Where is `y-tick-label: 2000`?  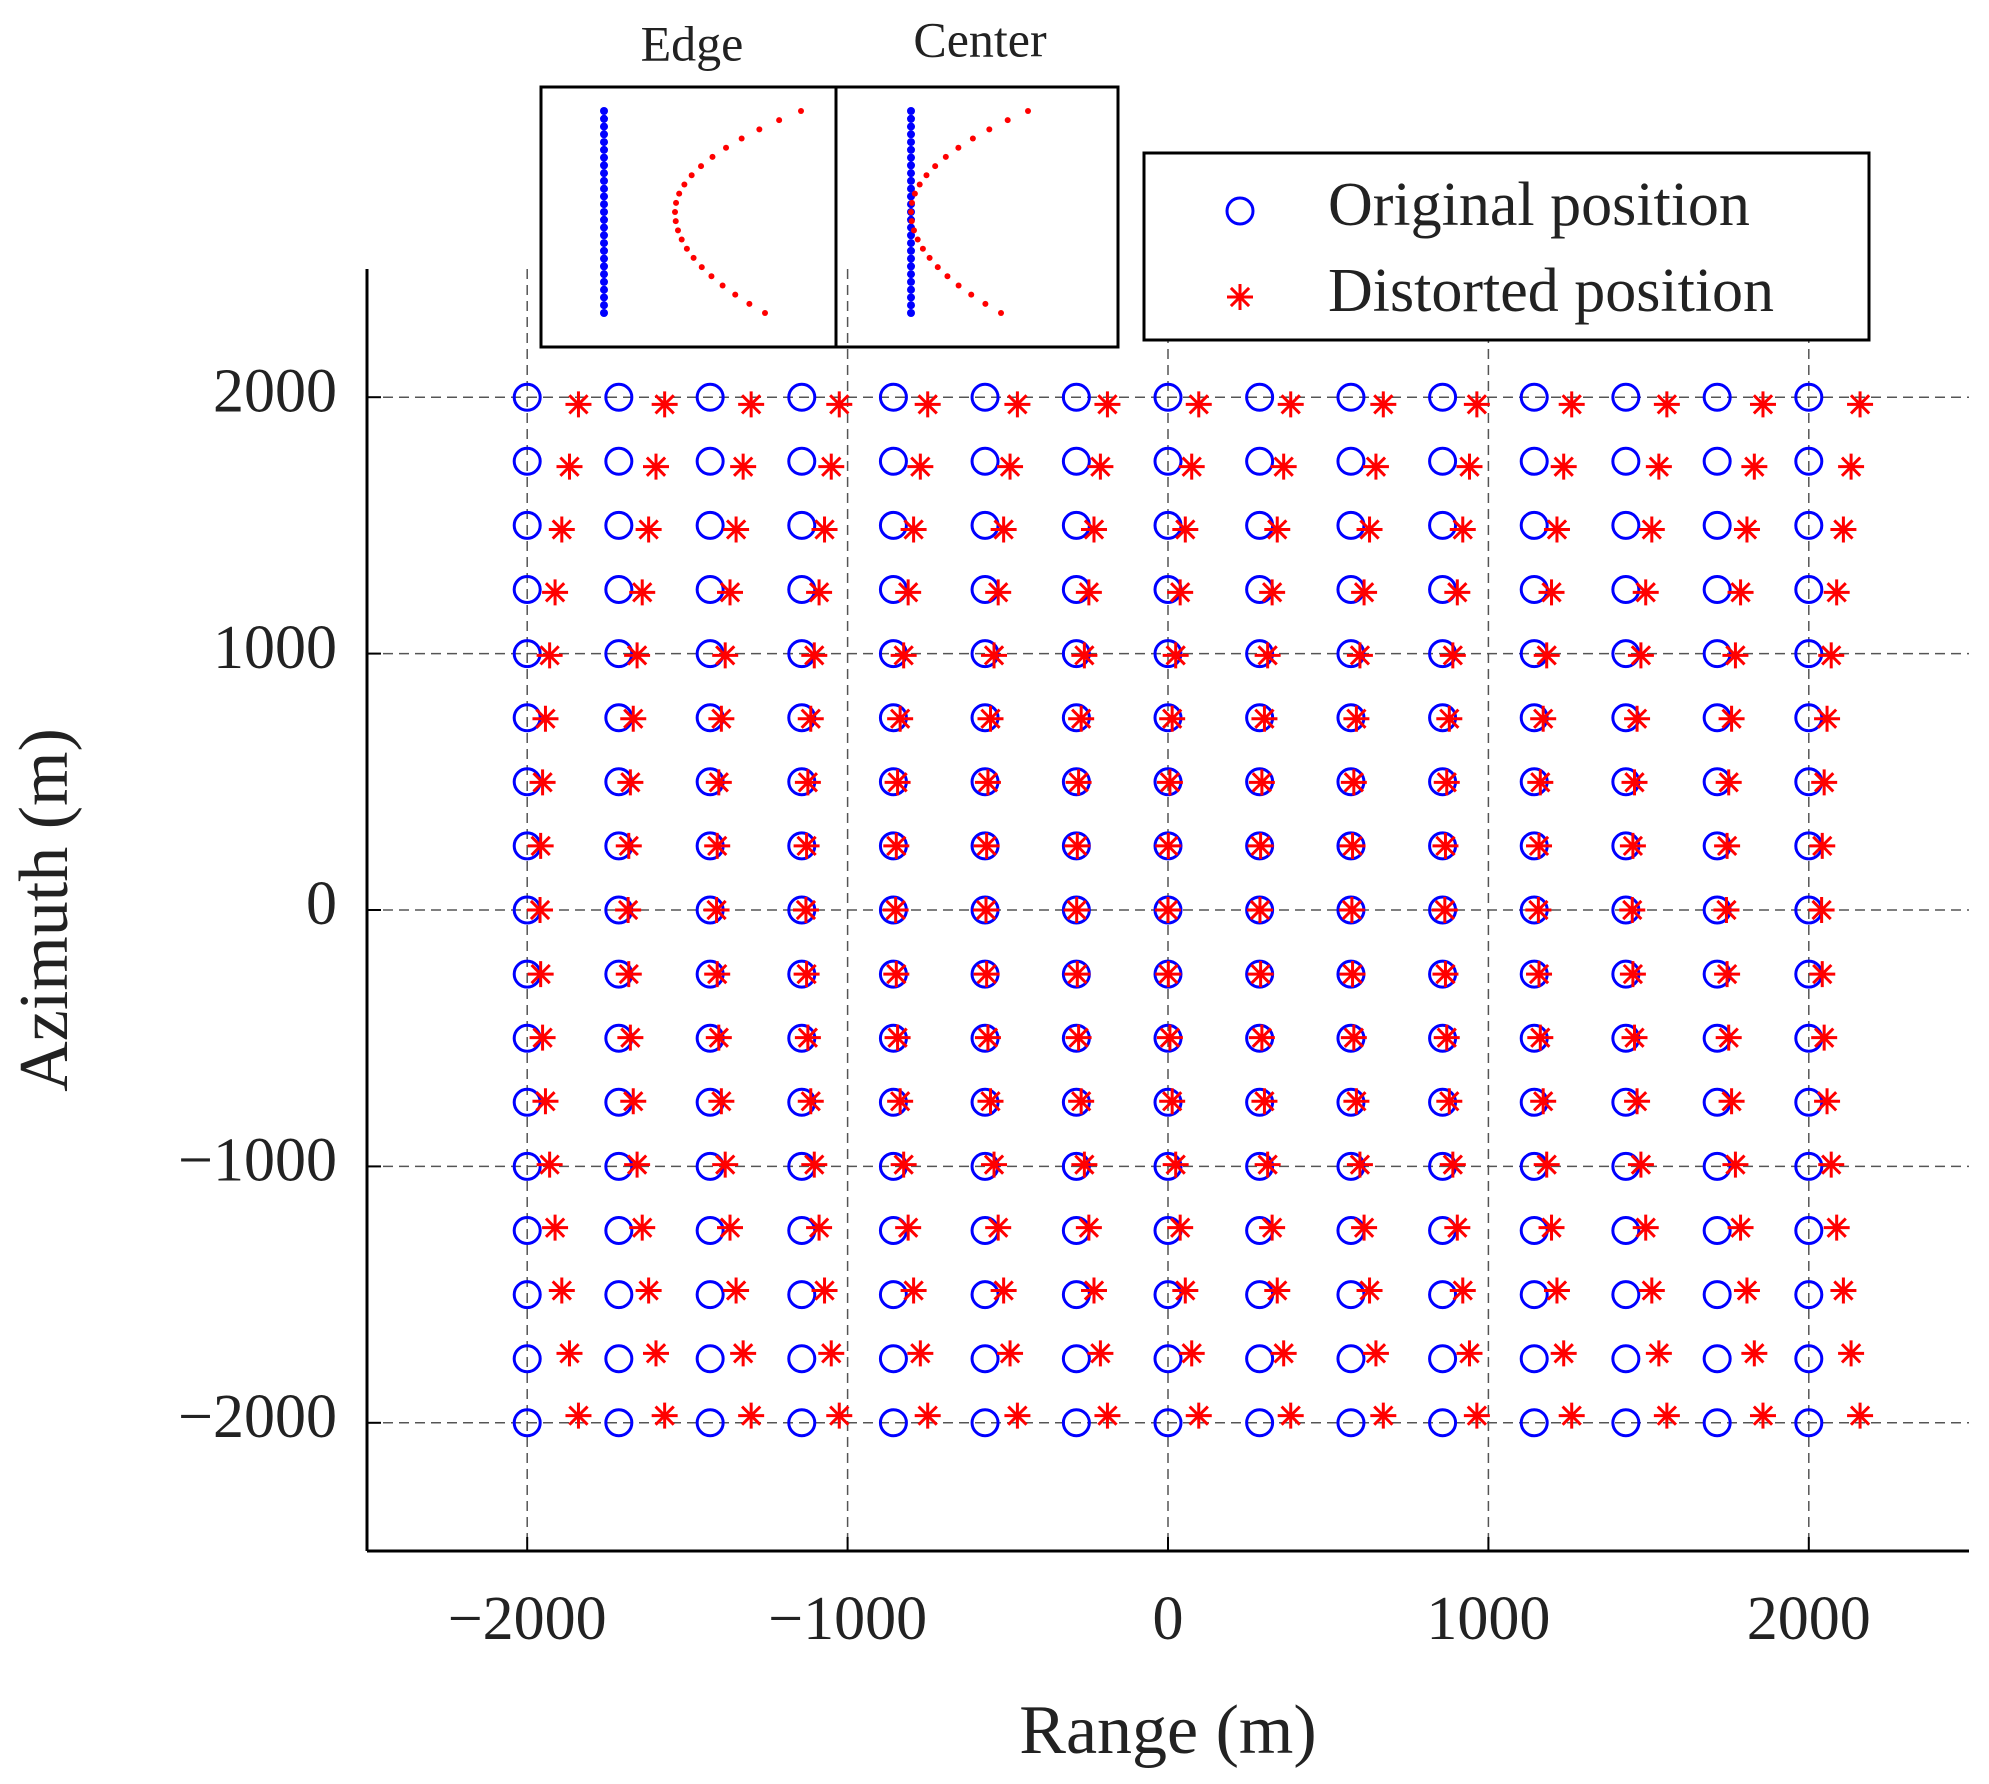 y-tick-label: 2000 is located at coordinates (275, 391).